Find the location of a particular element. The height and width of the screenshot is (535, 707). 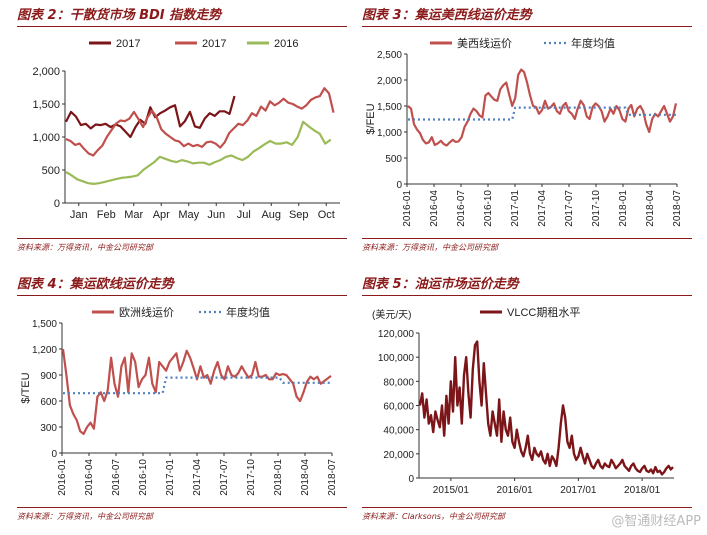

y-axis-label: $/TEU is located at coordinates (26, 387).